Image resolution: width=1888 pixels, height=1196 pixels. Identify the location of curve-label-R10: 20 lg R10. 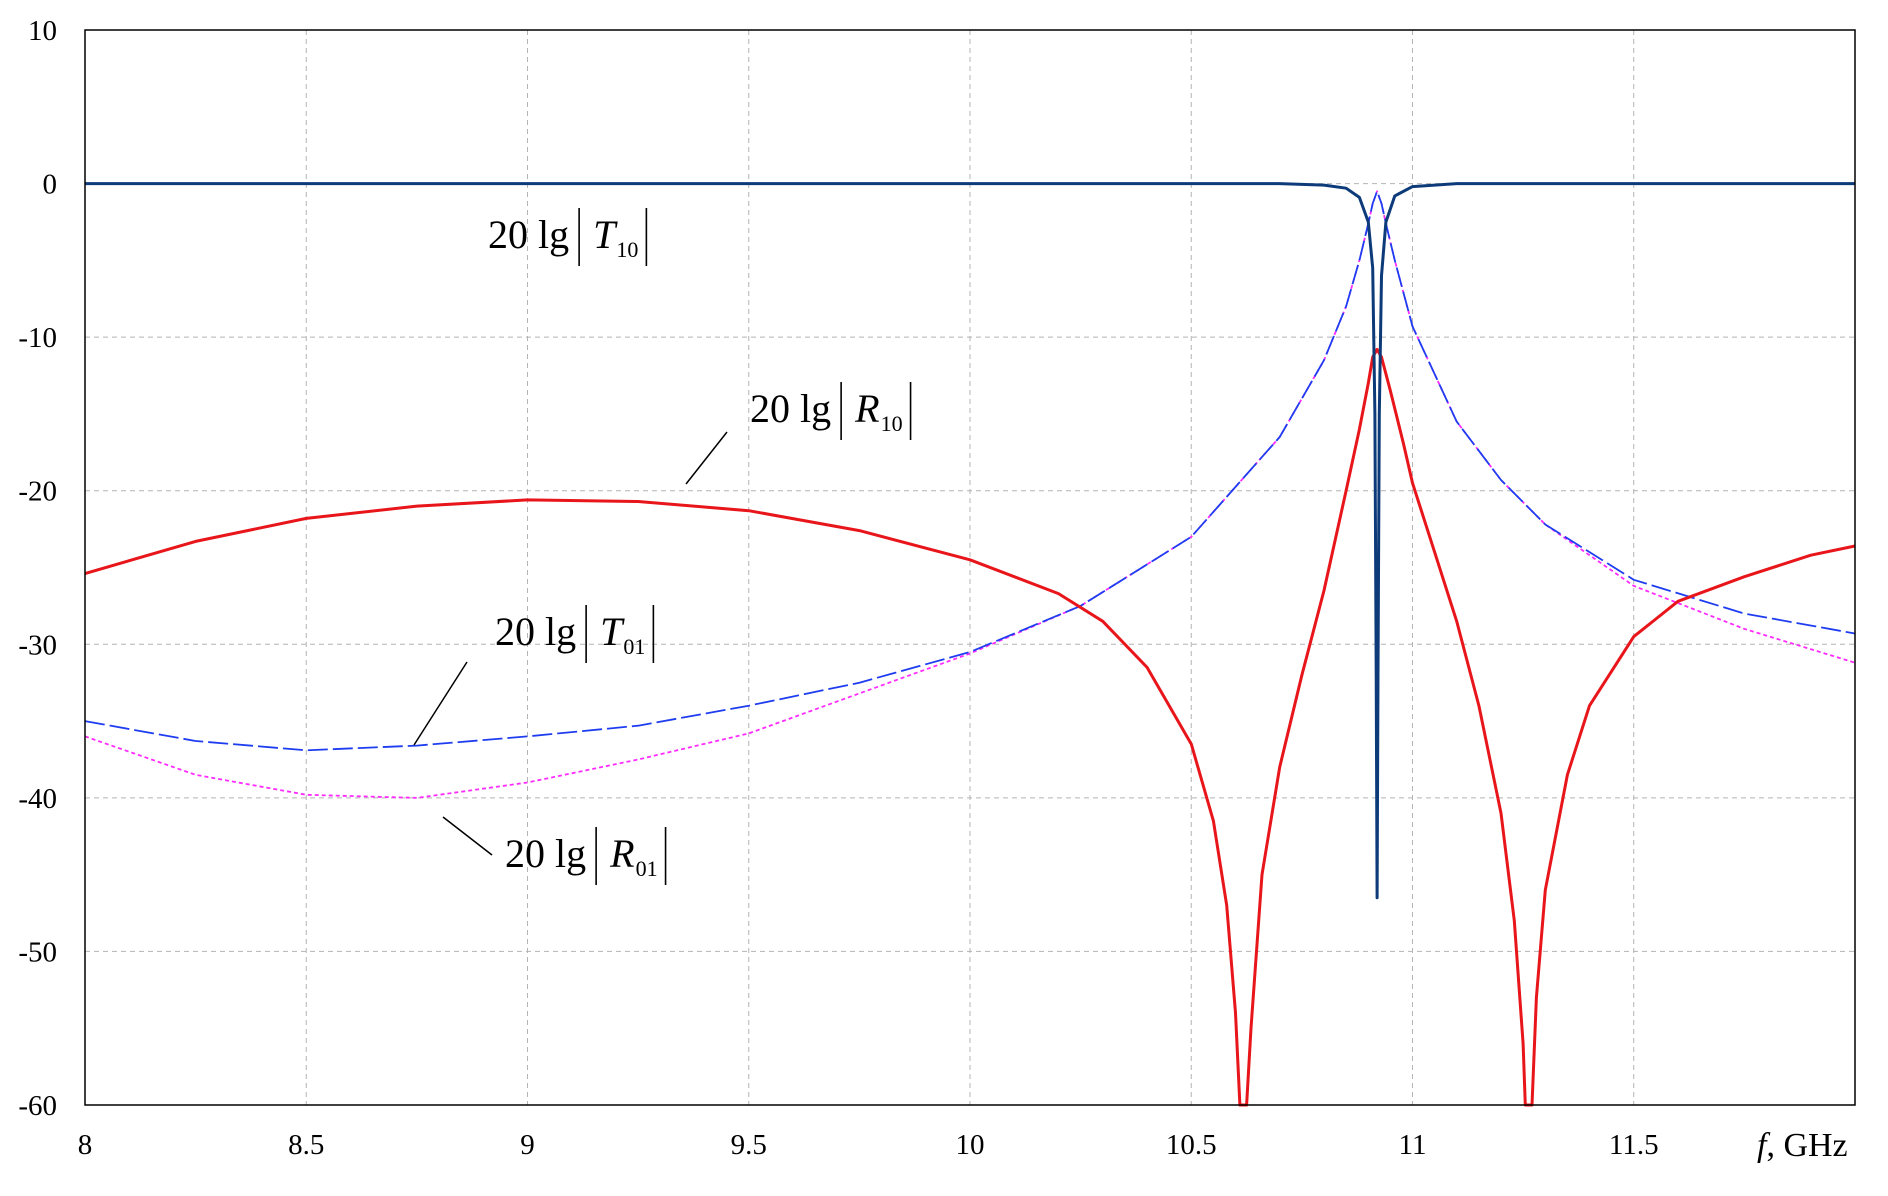
(798, 433).